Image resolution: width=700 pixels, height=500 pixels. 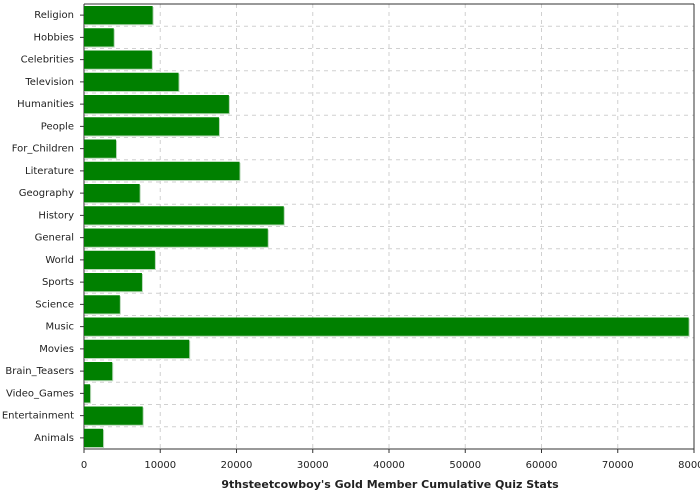 What do you see at coordinates (43, 149) in the screenshot?
I see `y-tick-label: For_Children` at bounding box center [43, 149].